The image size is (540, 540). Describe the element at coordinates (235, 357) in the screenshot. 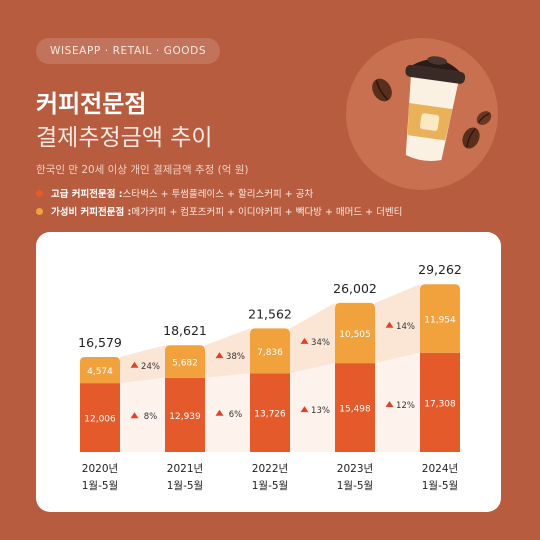

I see `growth-label-value: 38%` at that location.